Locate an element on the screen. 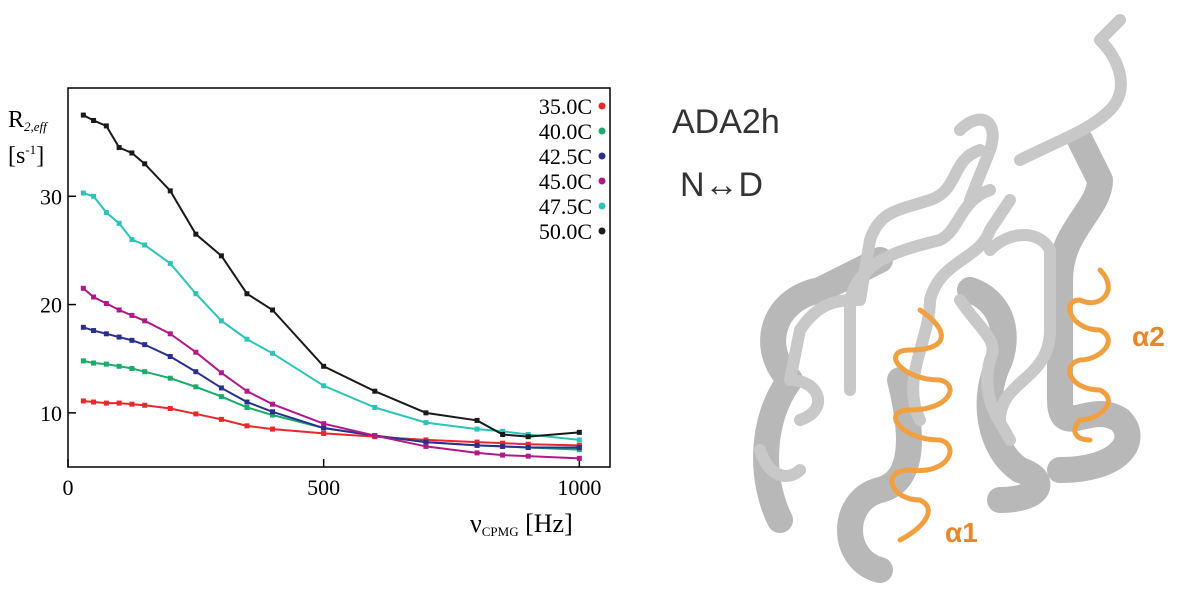 Image resolution: width=1177 pixels, height=612 pixels. y-axis-unit: [s-1] is located at coordinates (26, 155).